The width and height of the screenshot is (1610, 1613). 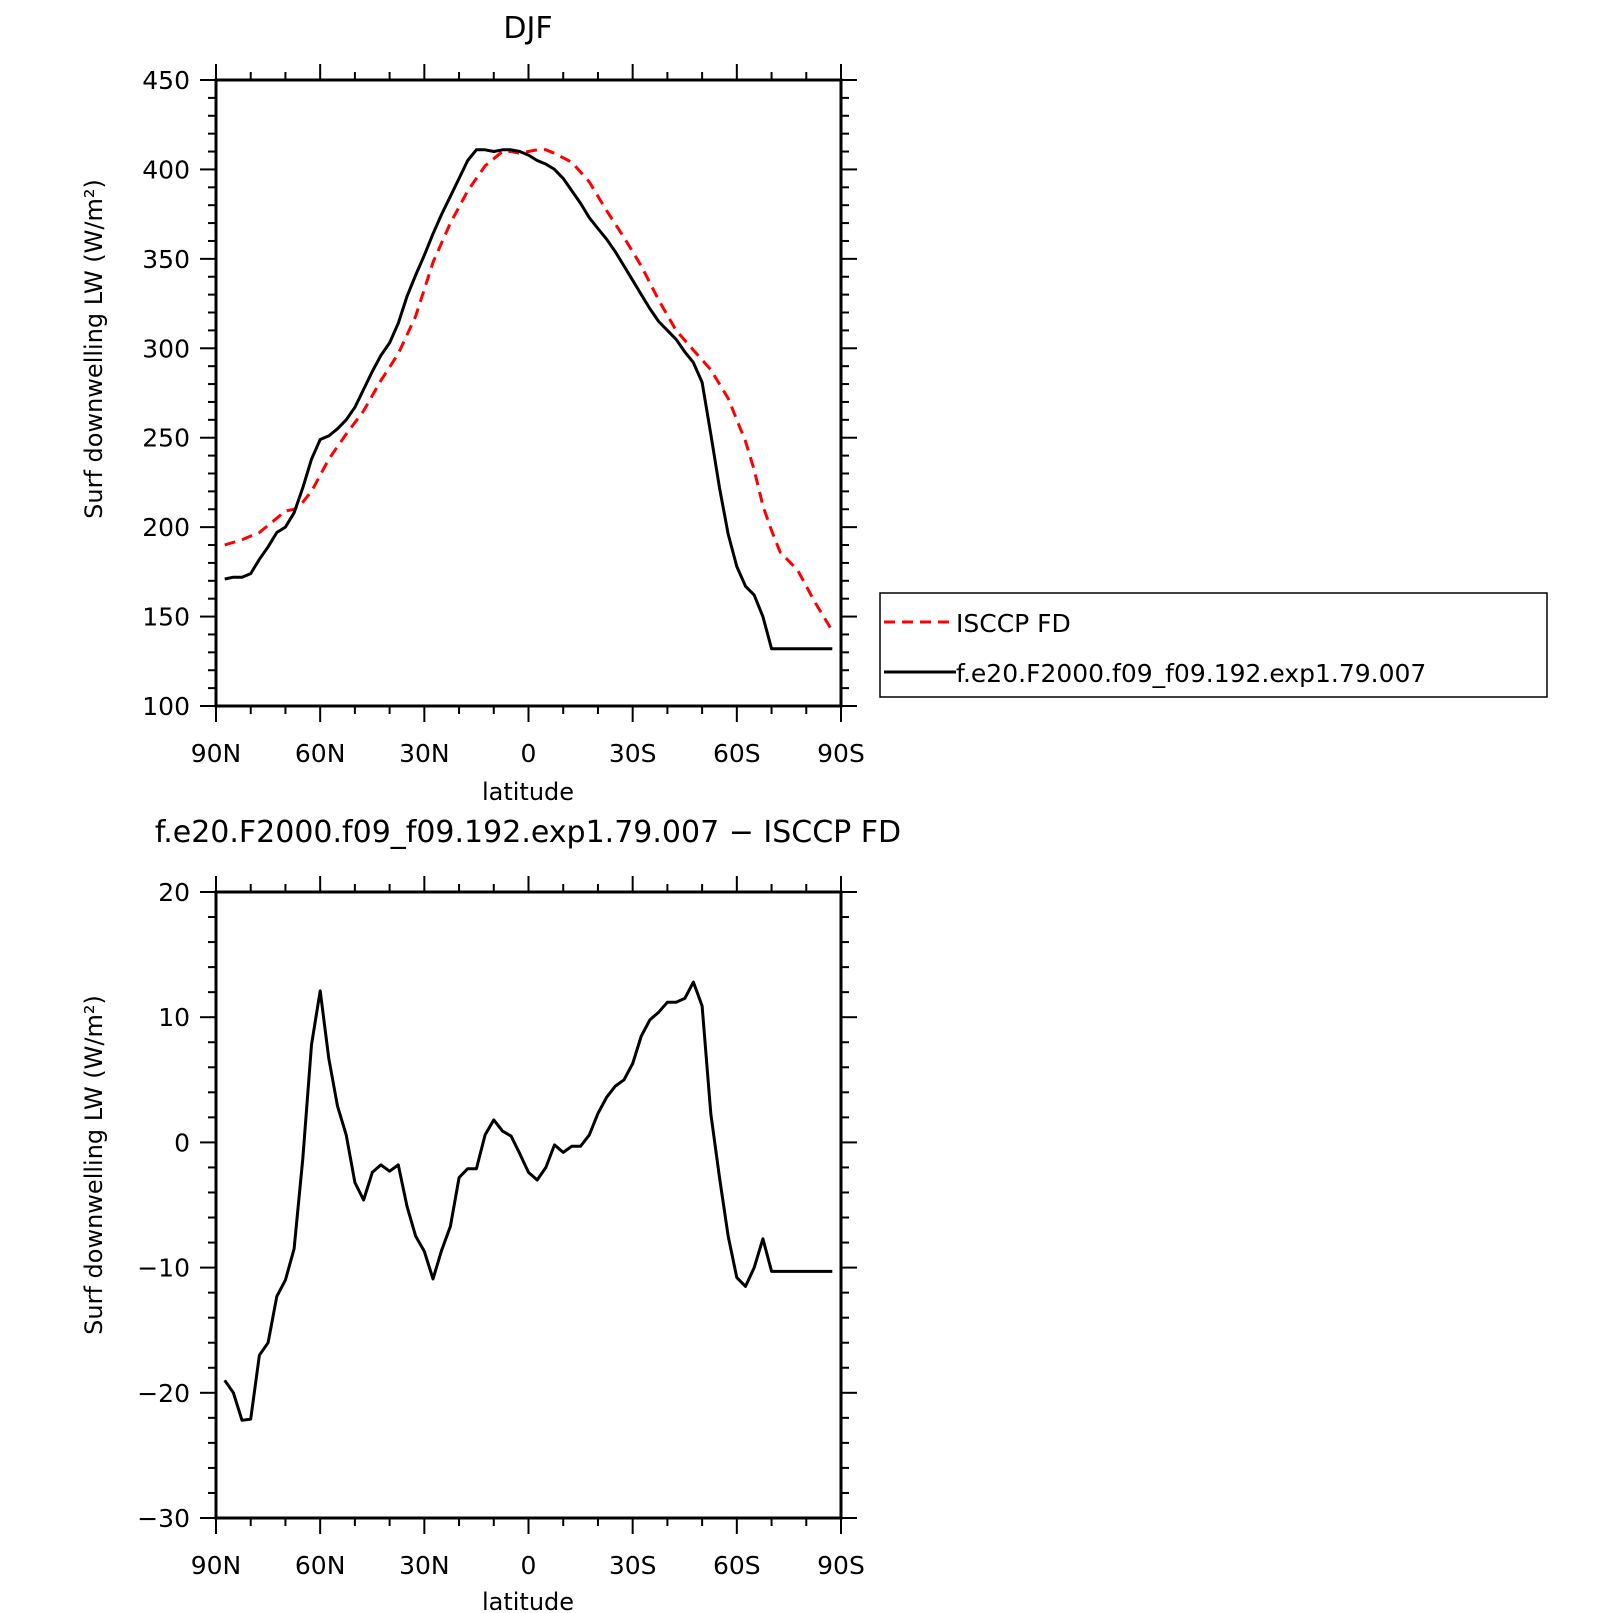 What do you see at coordinates (166, 617) in the screenshot?
I see `top-y-tick-label: 150` at bounding box center [166, 617].